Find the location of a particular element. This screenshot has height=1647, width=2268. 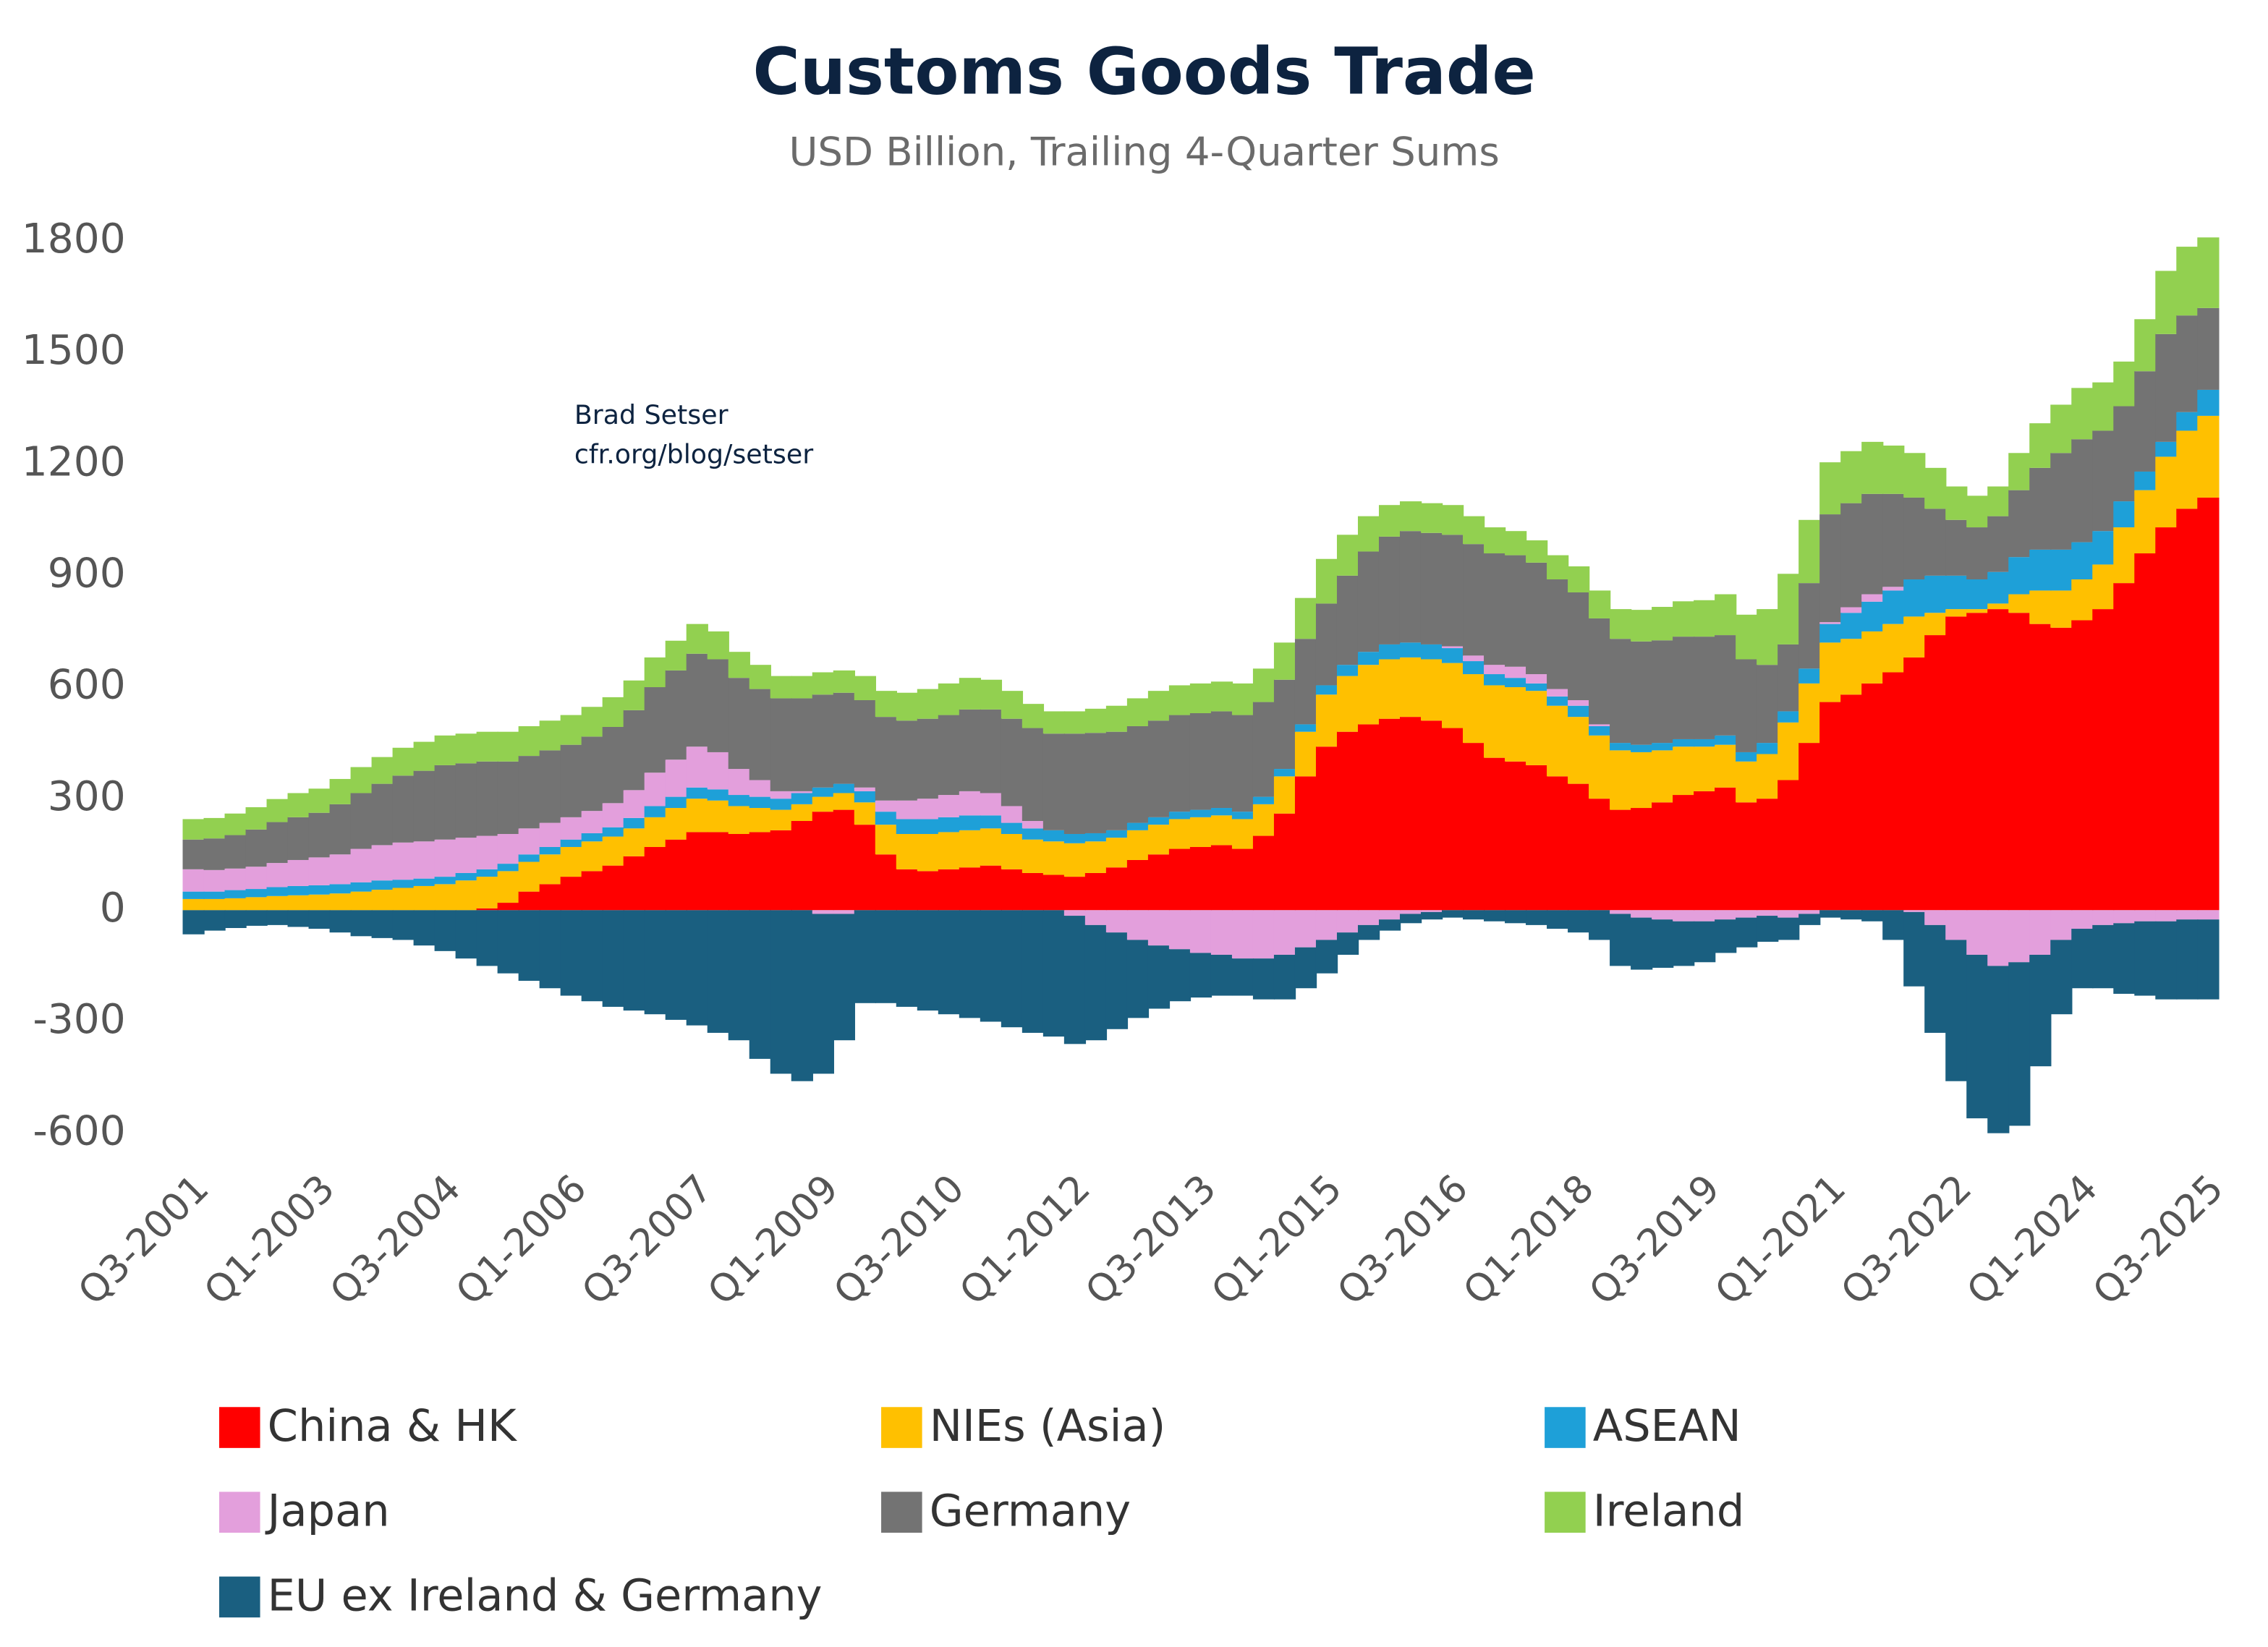

annotation: Brad Setser is located at coordinates (651, 414).